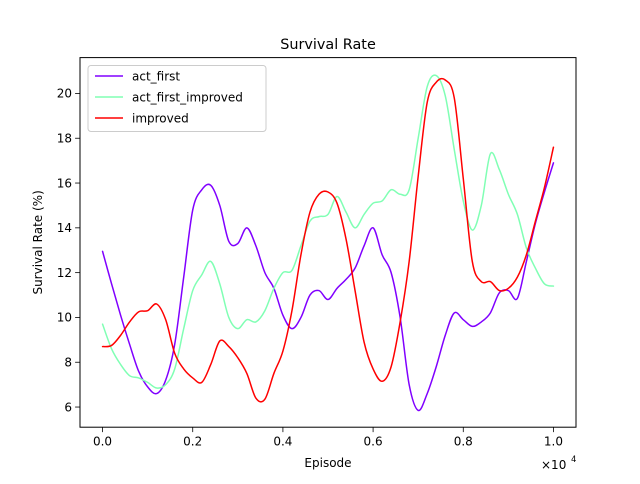 The image size is (640, 484). Describe the element at coordinates (68, 407) in the screenshot. I see `y-tick-label: 6` at that location.